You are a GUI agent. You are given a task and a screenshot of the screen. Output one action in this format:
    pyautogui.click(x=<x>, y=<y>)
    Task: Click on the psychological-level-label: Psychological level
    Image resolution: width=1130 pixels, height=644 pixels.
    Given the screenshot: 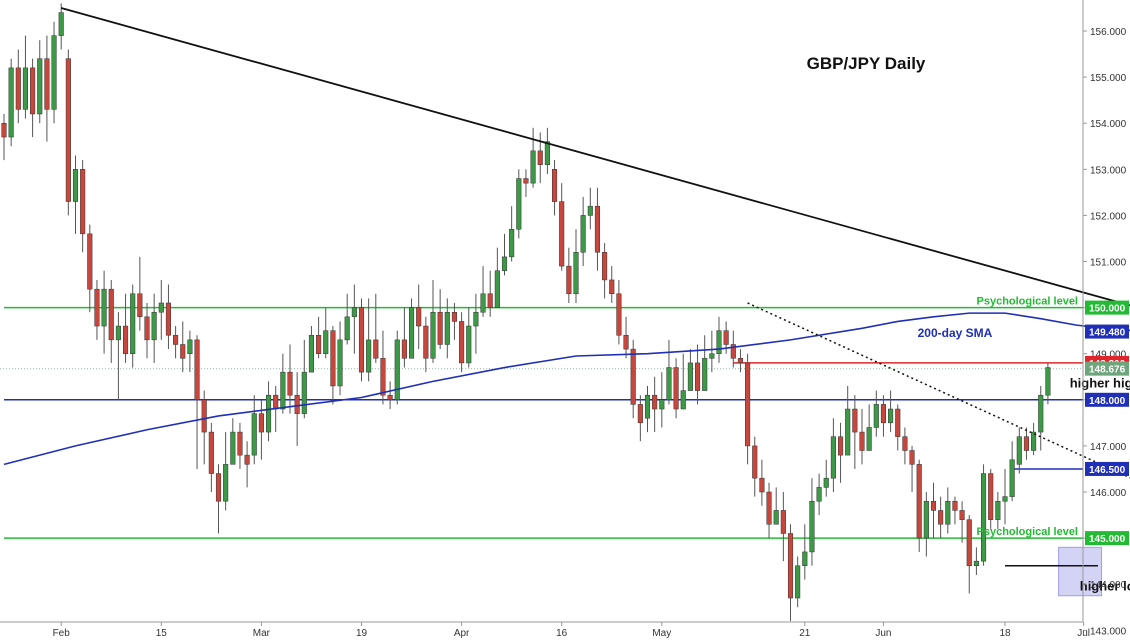 What is the action you would take?
    pyautogui.click(x=1028, y=532)
    